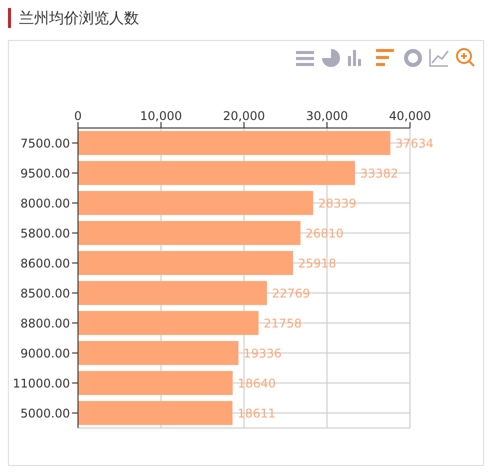  I want to click on y-tick-label: 5800.00, so click(45, 233).